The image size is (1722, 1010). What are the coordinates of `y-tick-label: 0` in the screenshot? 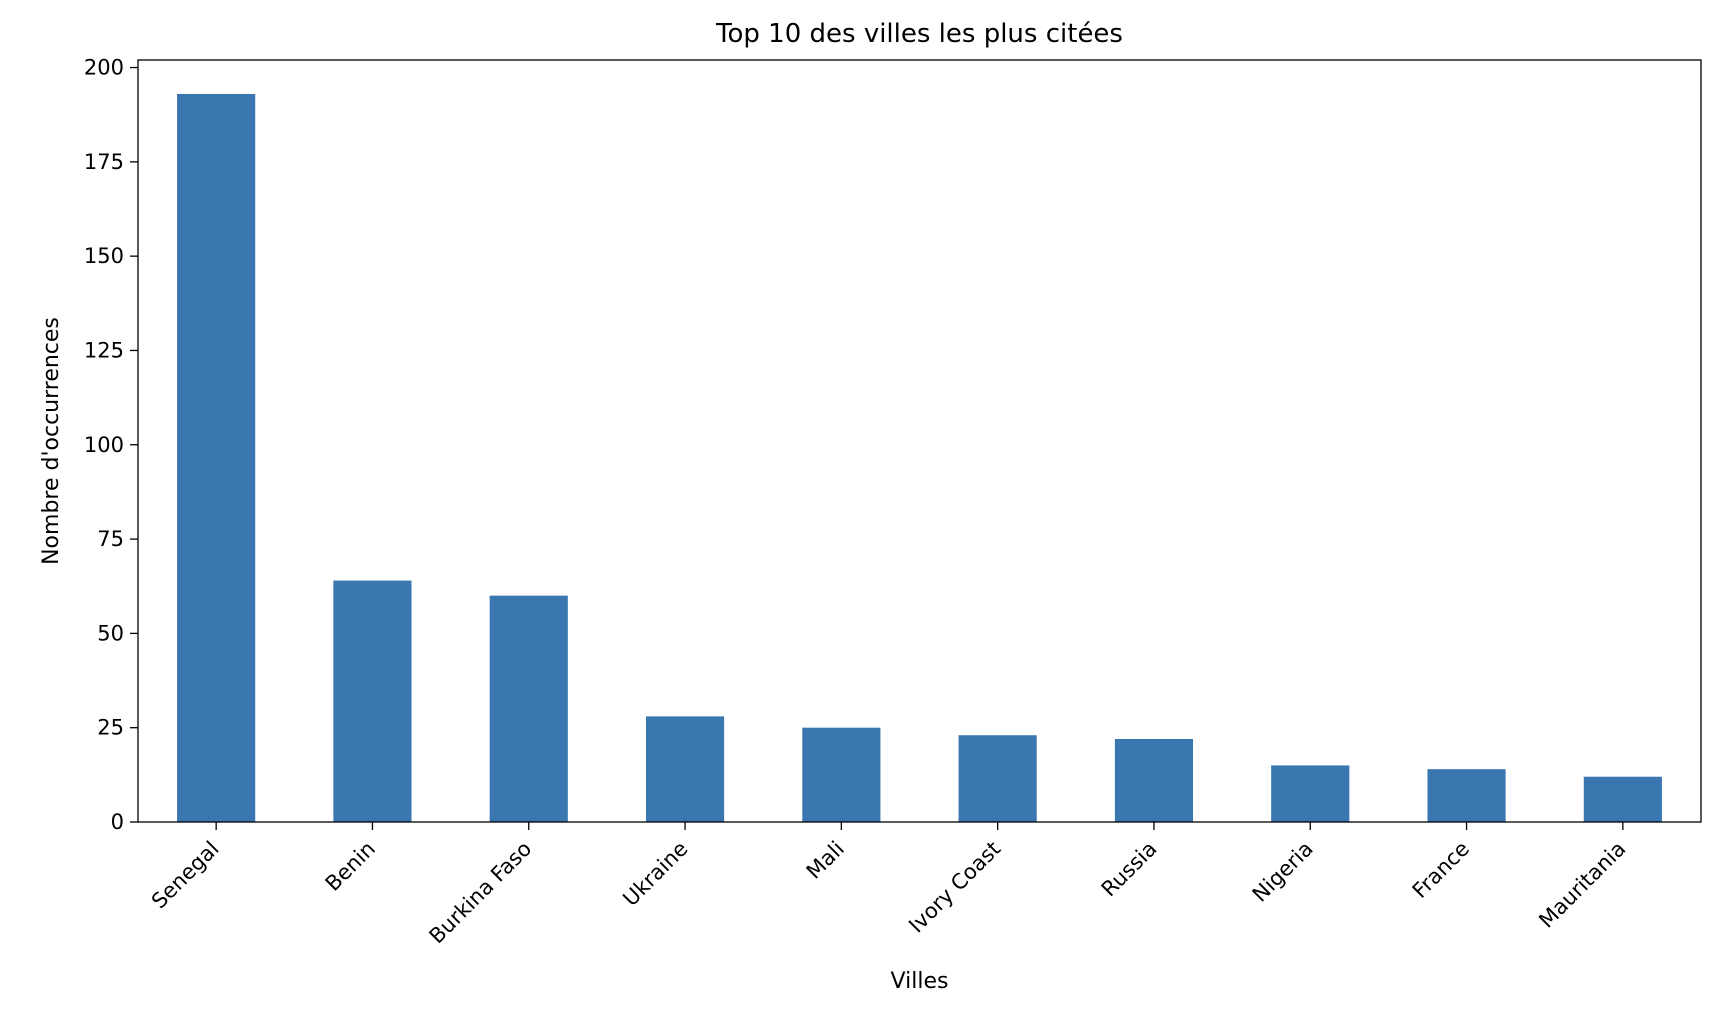 It's located at (117, 822).